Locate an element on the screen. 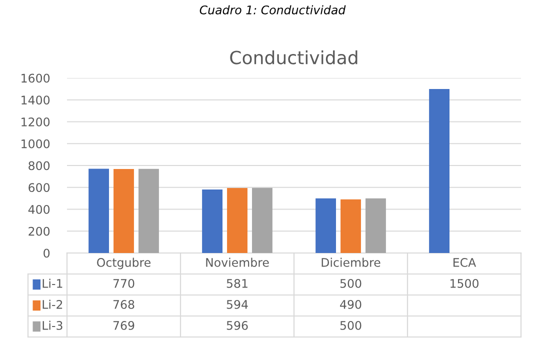 Image resolution: width=545 pixels, height=349 pixels. legend-label: Li-1 is located at coordinates (52, 283).